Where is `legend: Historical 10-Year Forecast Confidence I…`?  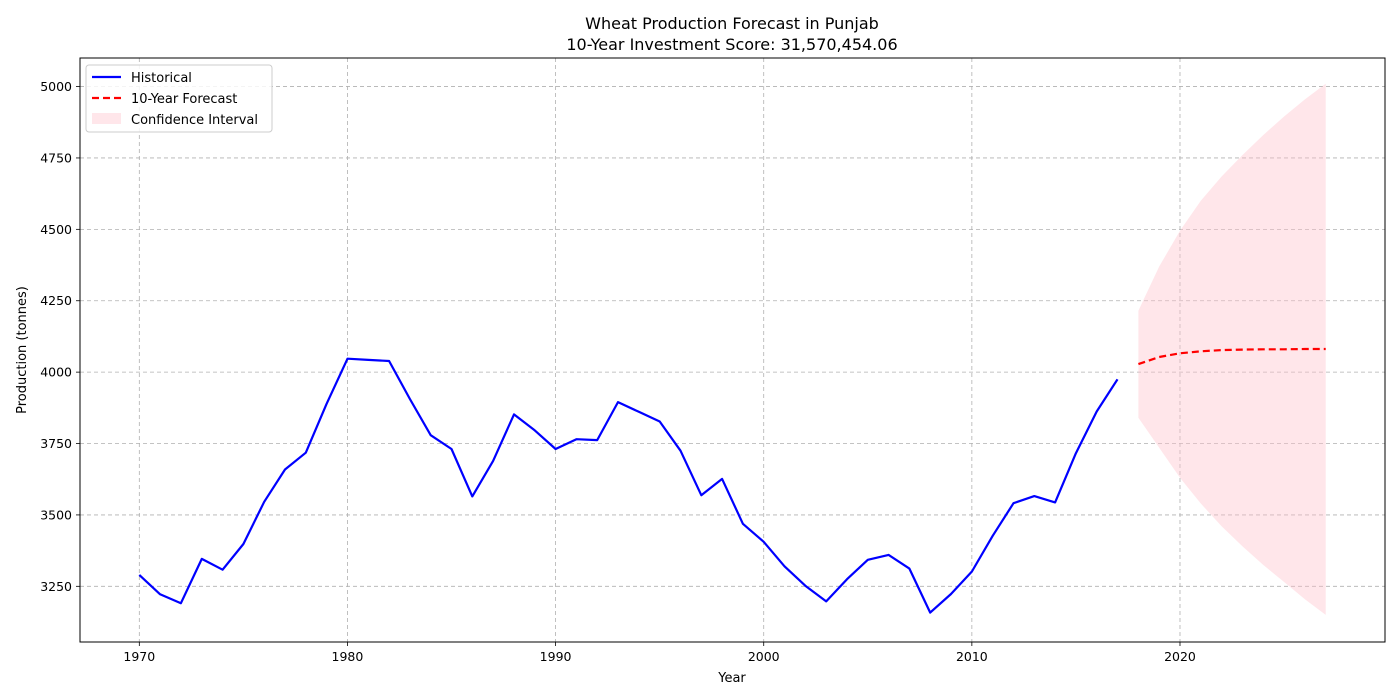
legend: Historical 10-Year Forecast Confidence I… is located at coordinates (179, 98).